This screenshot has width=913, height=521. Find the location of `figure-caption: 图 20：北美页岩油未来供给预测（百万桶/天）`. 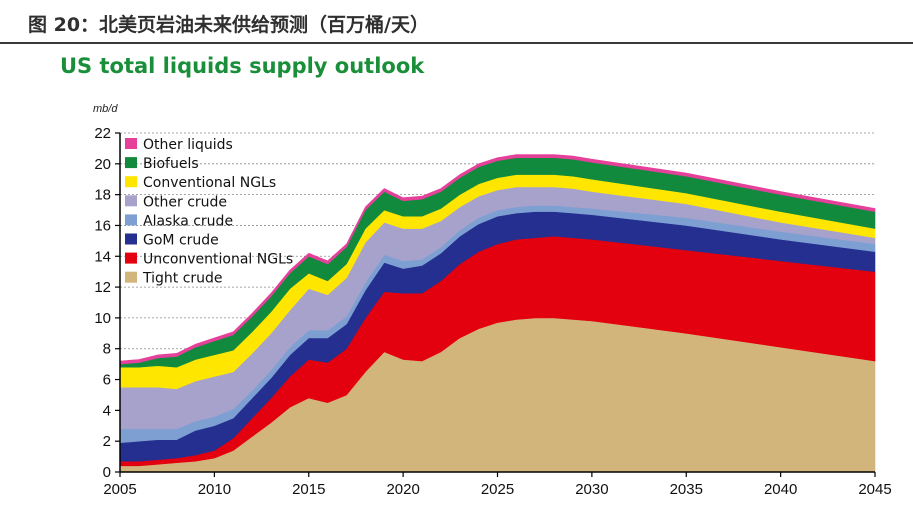

figure-caption: 图 20：北美页岩油未来供给预测（百万桶/天） is located at coordinates (228, 25).